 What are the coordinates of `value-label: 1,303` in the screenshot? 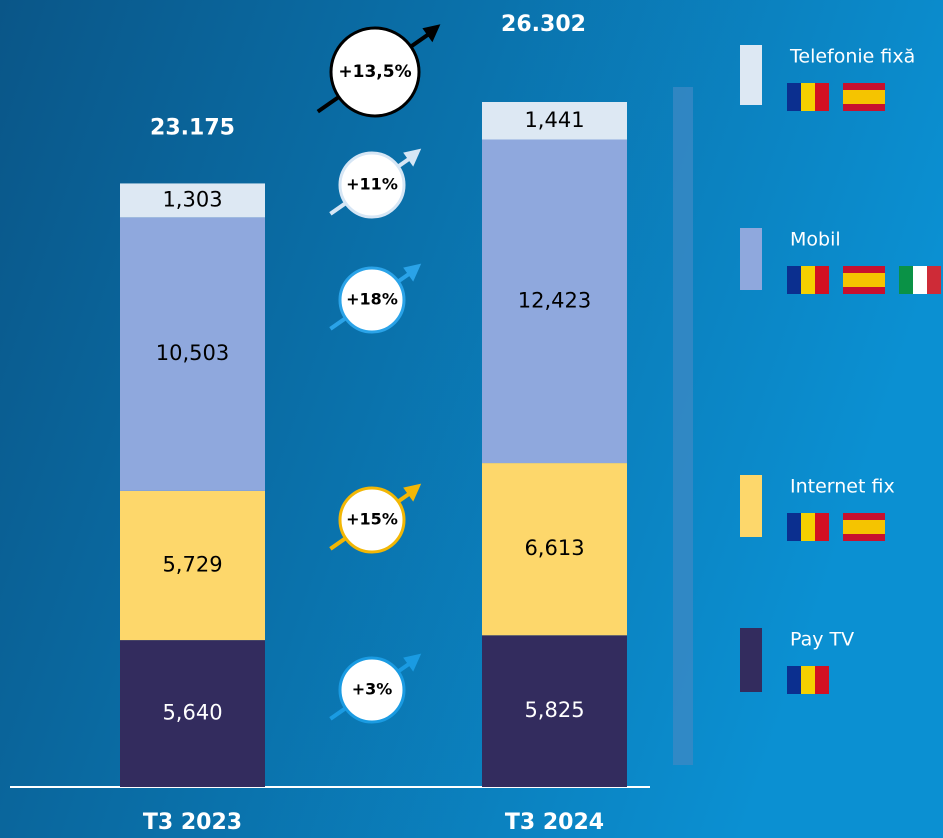 It's located at (192, 199).